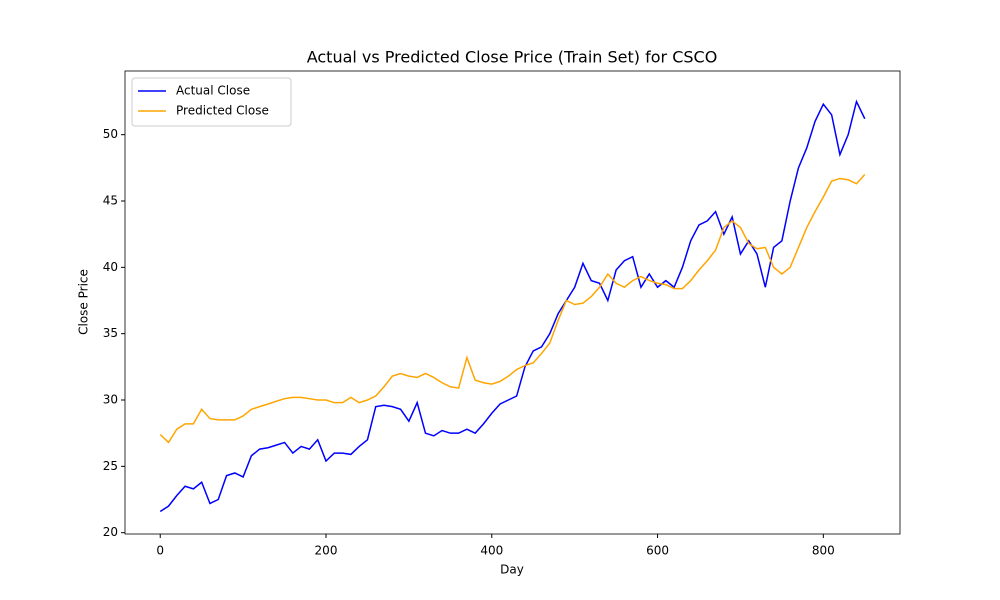  What do you see at coordinates (110, 532) in the screenshot?
I see `y-tick-label: 20` at bounding box center [110, 532].